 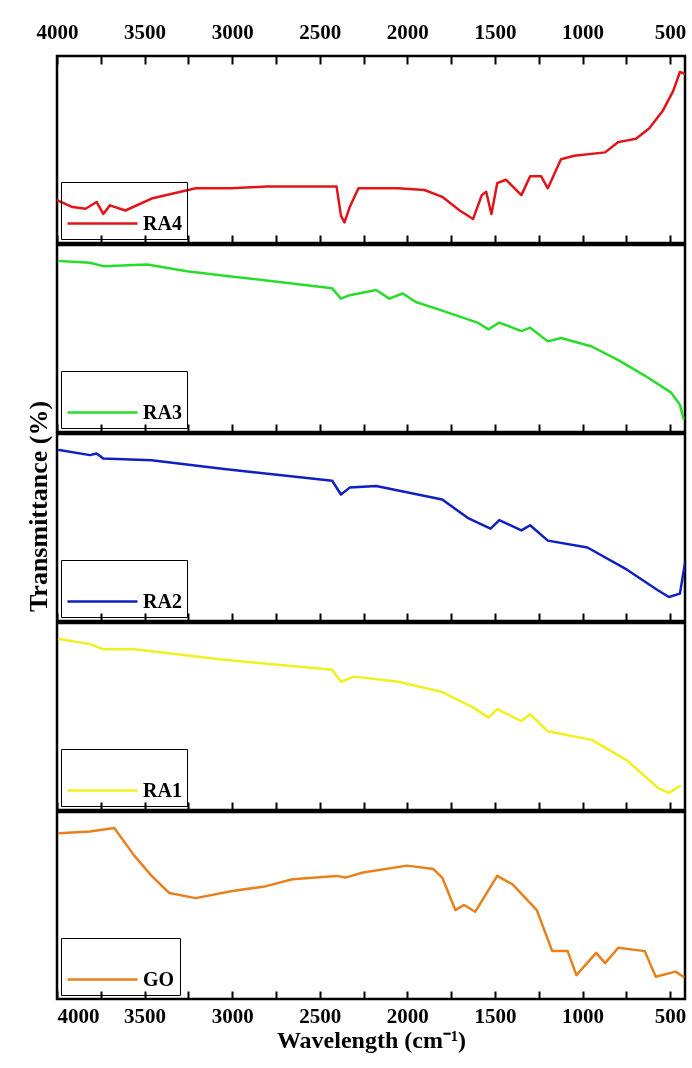 What do you see at coordinates (162, 222) in the screenshot?
I see `legend-label: RA4` at bounding box center [162, 222].